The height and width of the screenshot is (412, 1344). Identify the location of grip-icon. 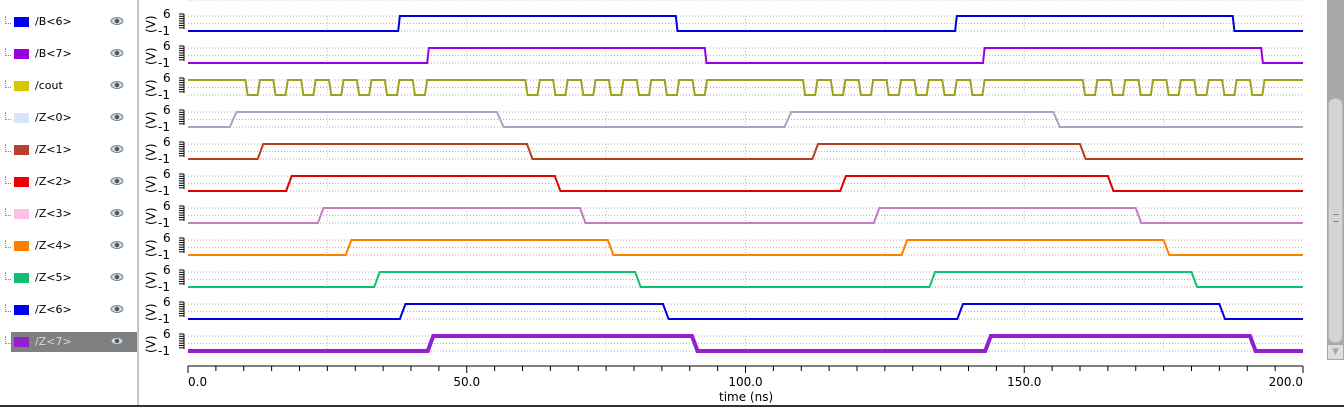
(1336, 218).